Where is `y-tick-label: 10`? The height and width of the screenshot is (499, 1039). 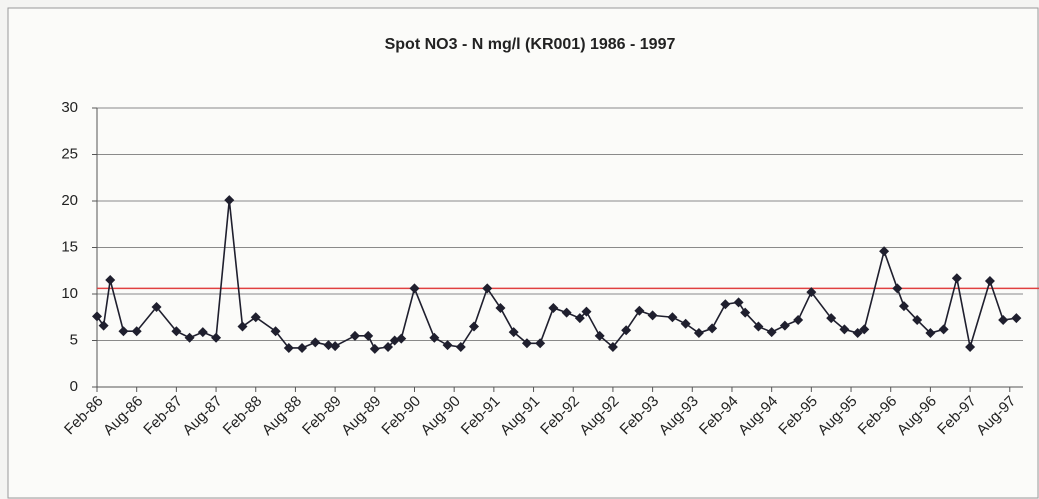
y-tick-label: 10 is located at coordinates (69, 293).